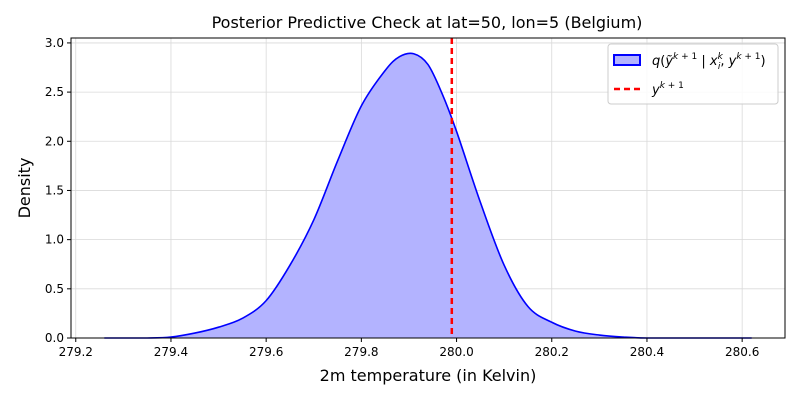  Describe the element at coordinates (742, 352) in the screenshot. I see `x-tick-label: 280.6` at that location.